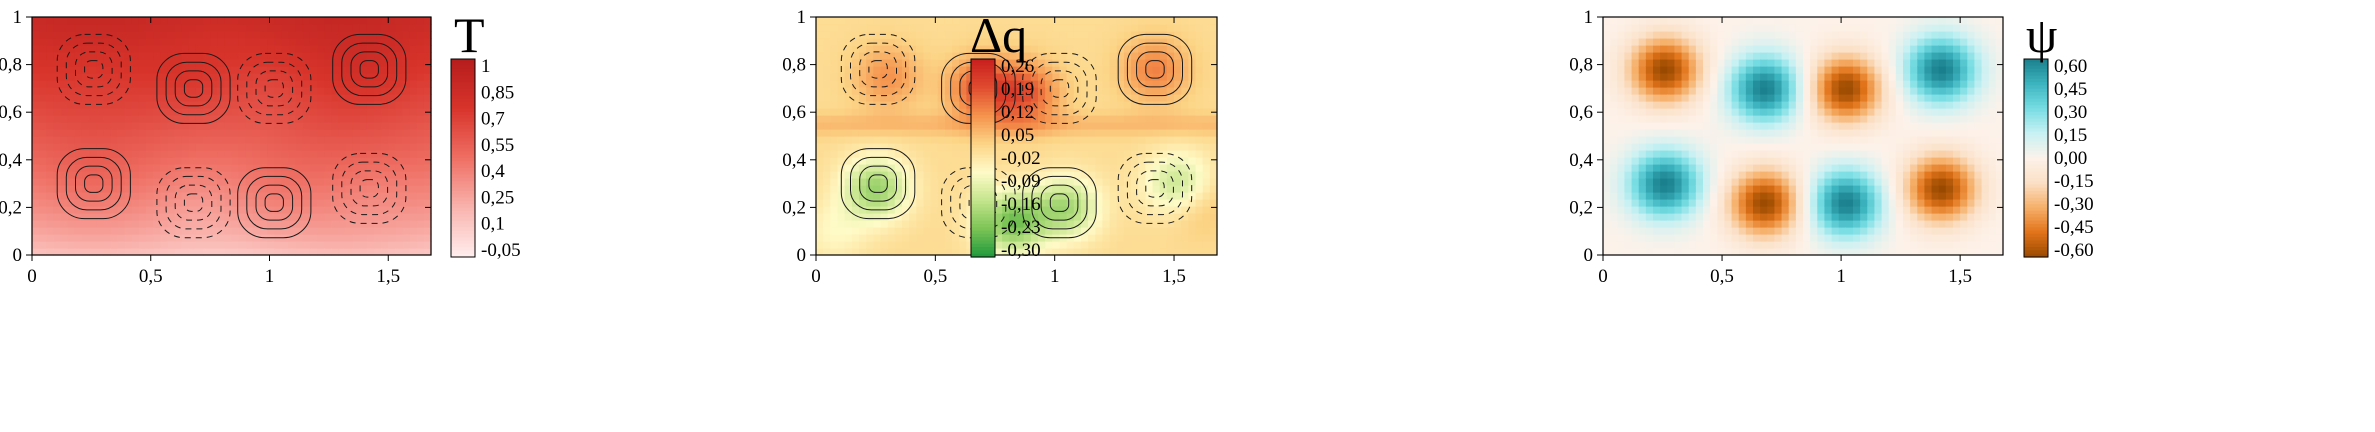 Image resolution: width=2375 pixels, height=432 pixels. I want to click on colorbar-tick-label: -0,09, so click(1021, 181).